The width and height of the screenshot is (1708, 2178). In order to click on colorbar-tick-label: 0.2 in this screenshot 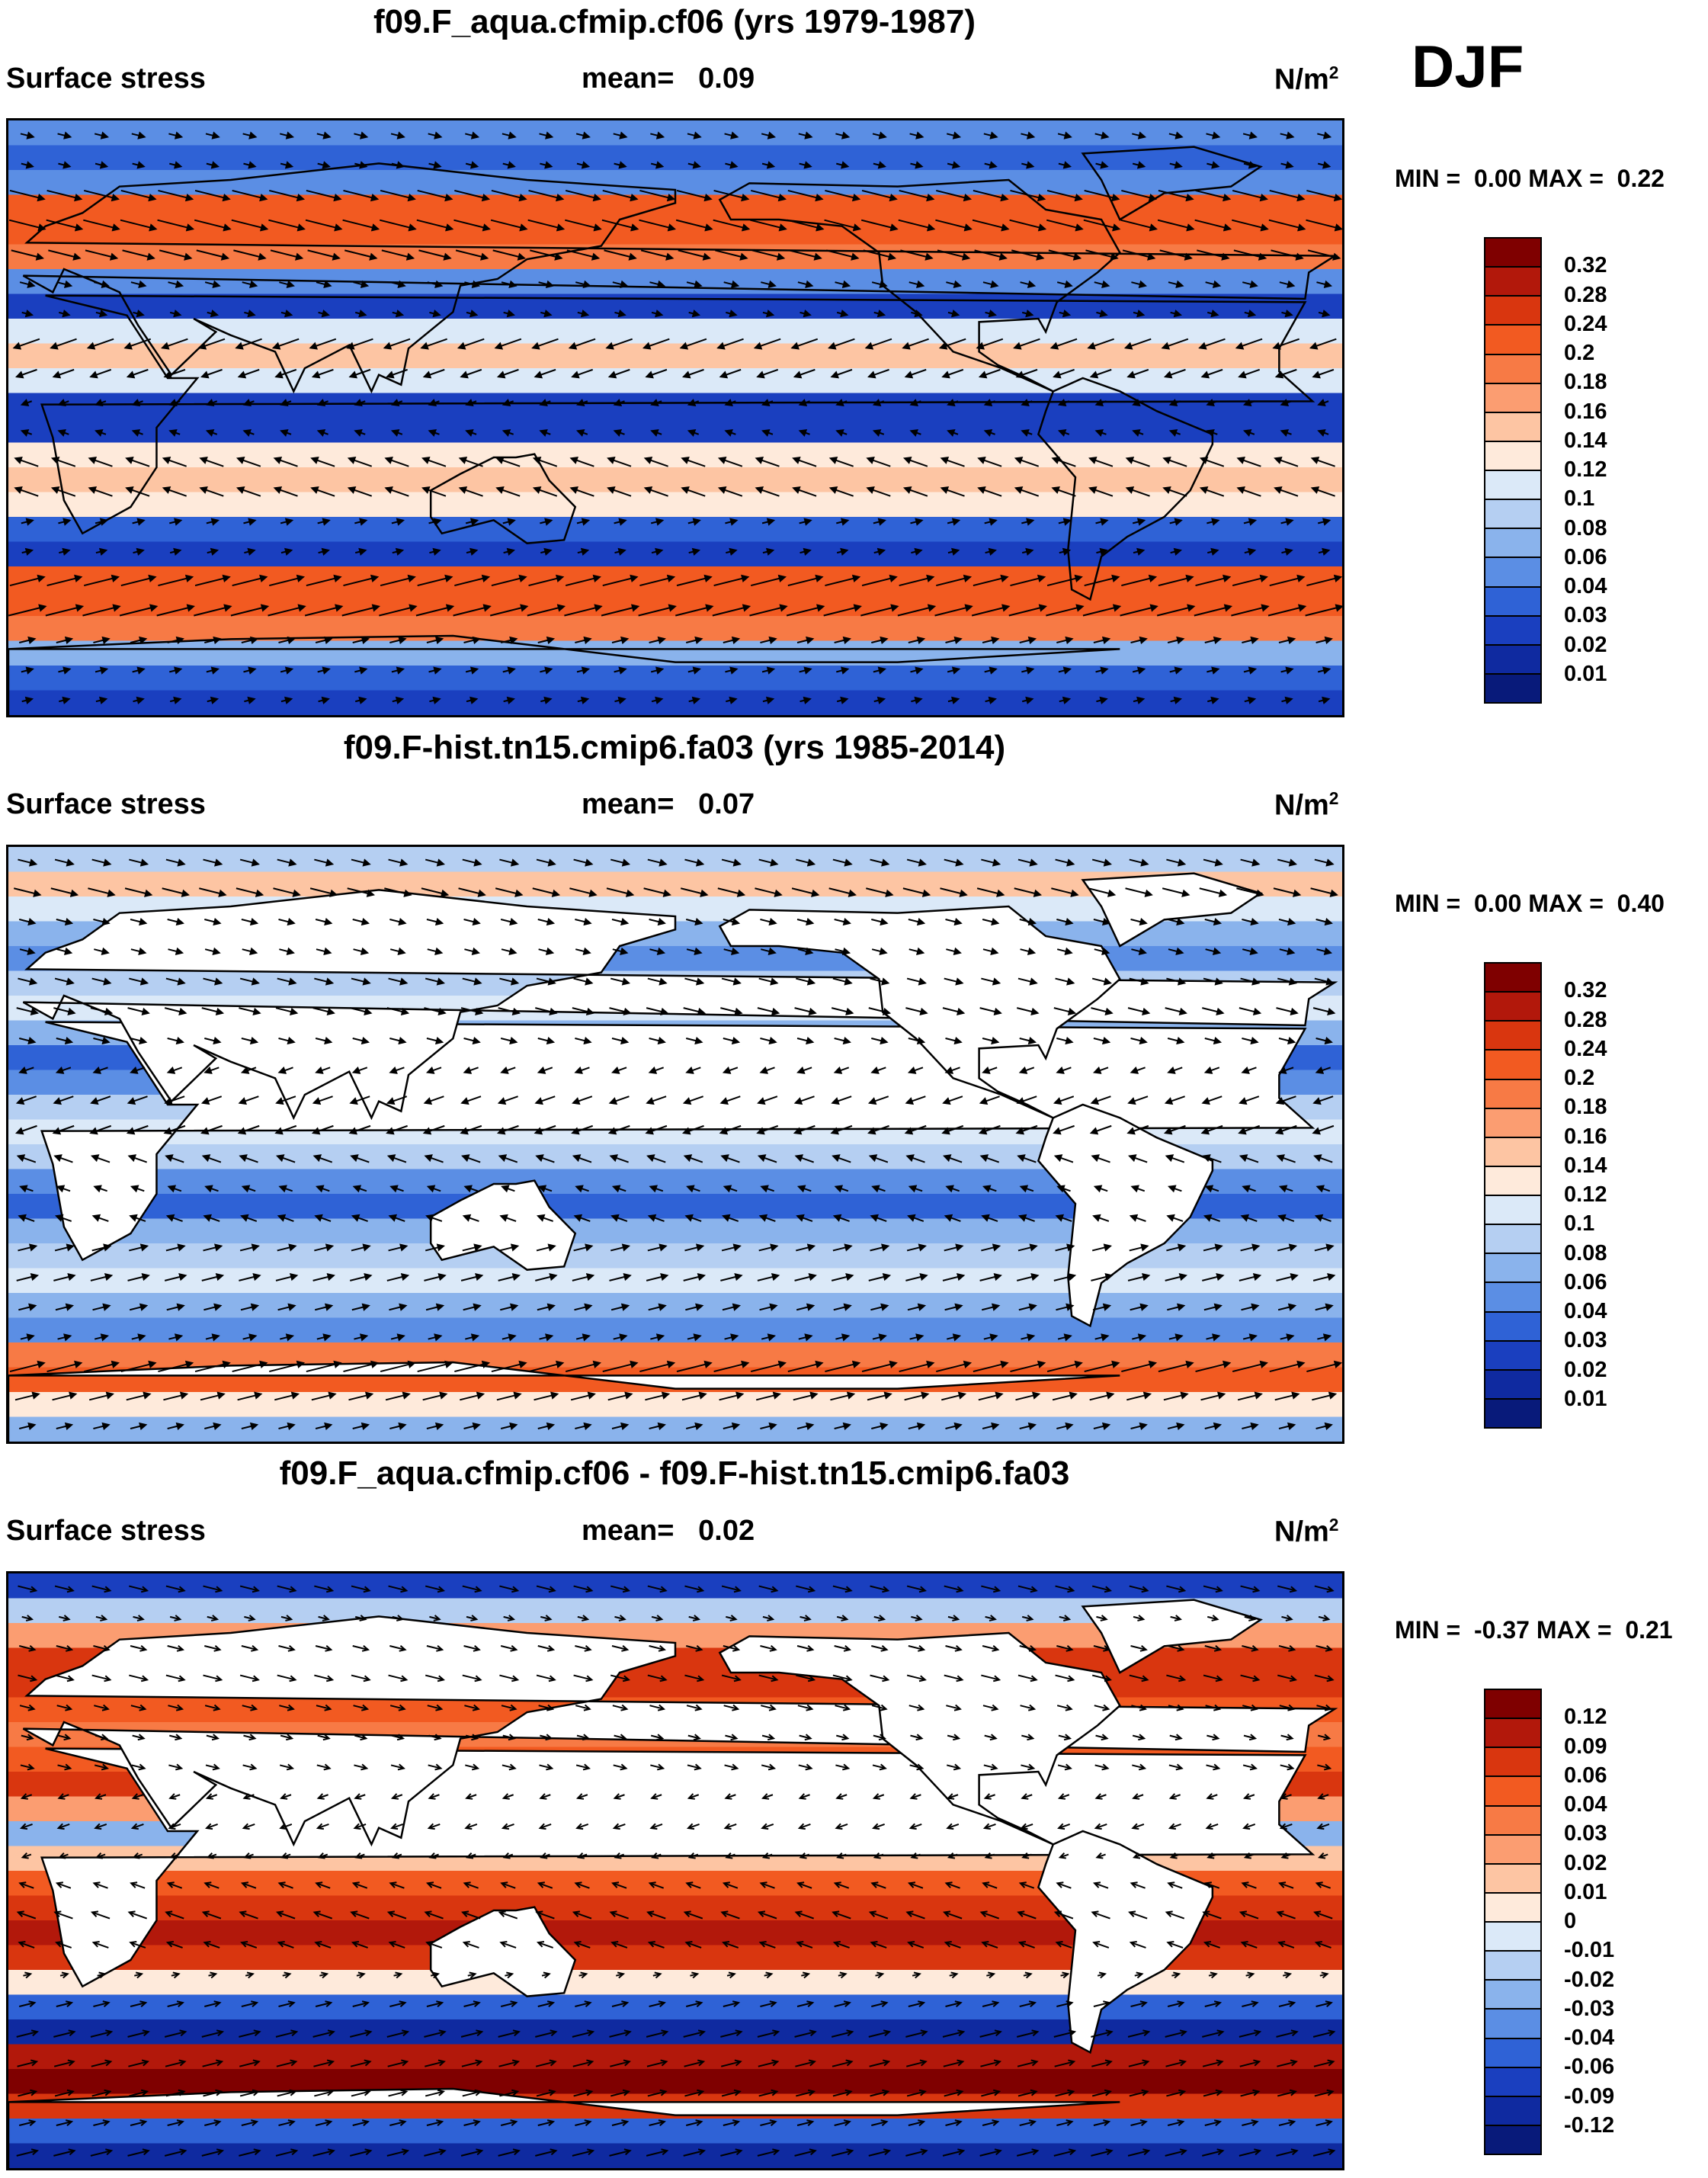, I will do `click(1579, 1078)`.